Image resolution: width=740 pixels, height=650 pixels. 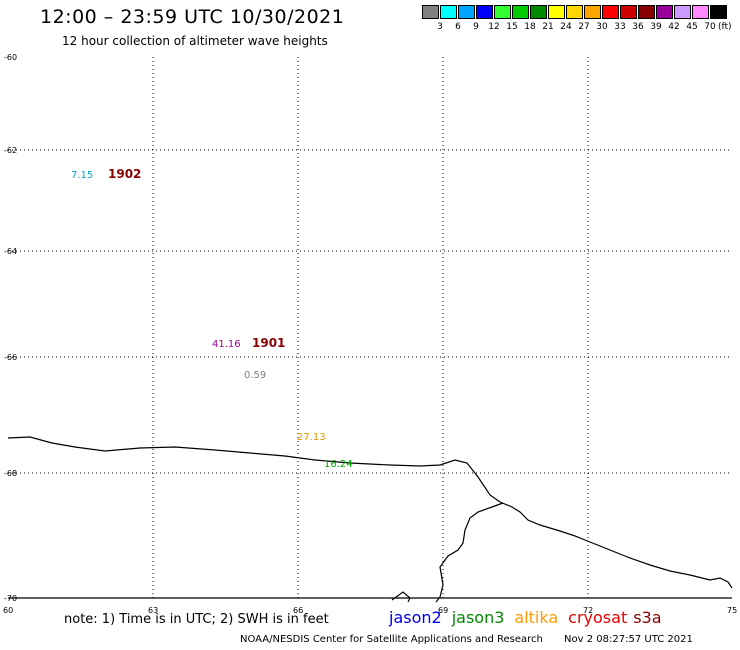 What do you see at coordinates (415, 617) in the screenshot?
I see `satellite-jason2: jason2` at bounding box center [415, 617].